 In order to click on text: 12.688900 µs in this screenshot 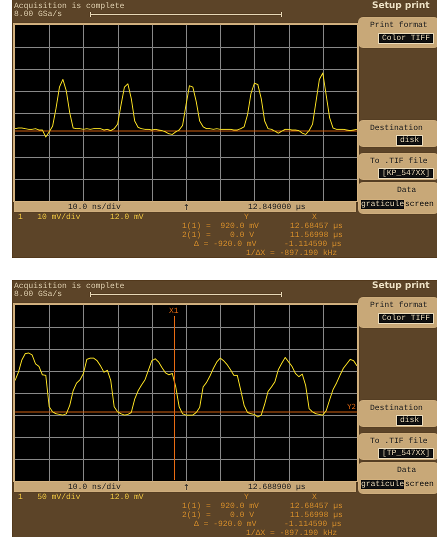, I will do `click(277, 487)`.